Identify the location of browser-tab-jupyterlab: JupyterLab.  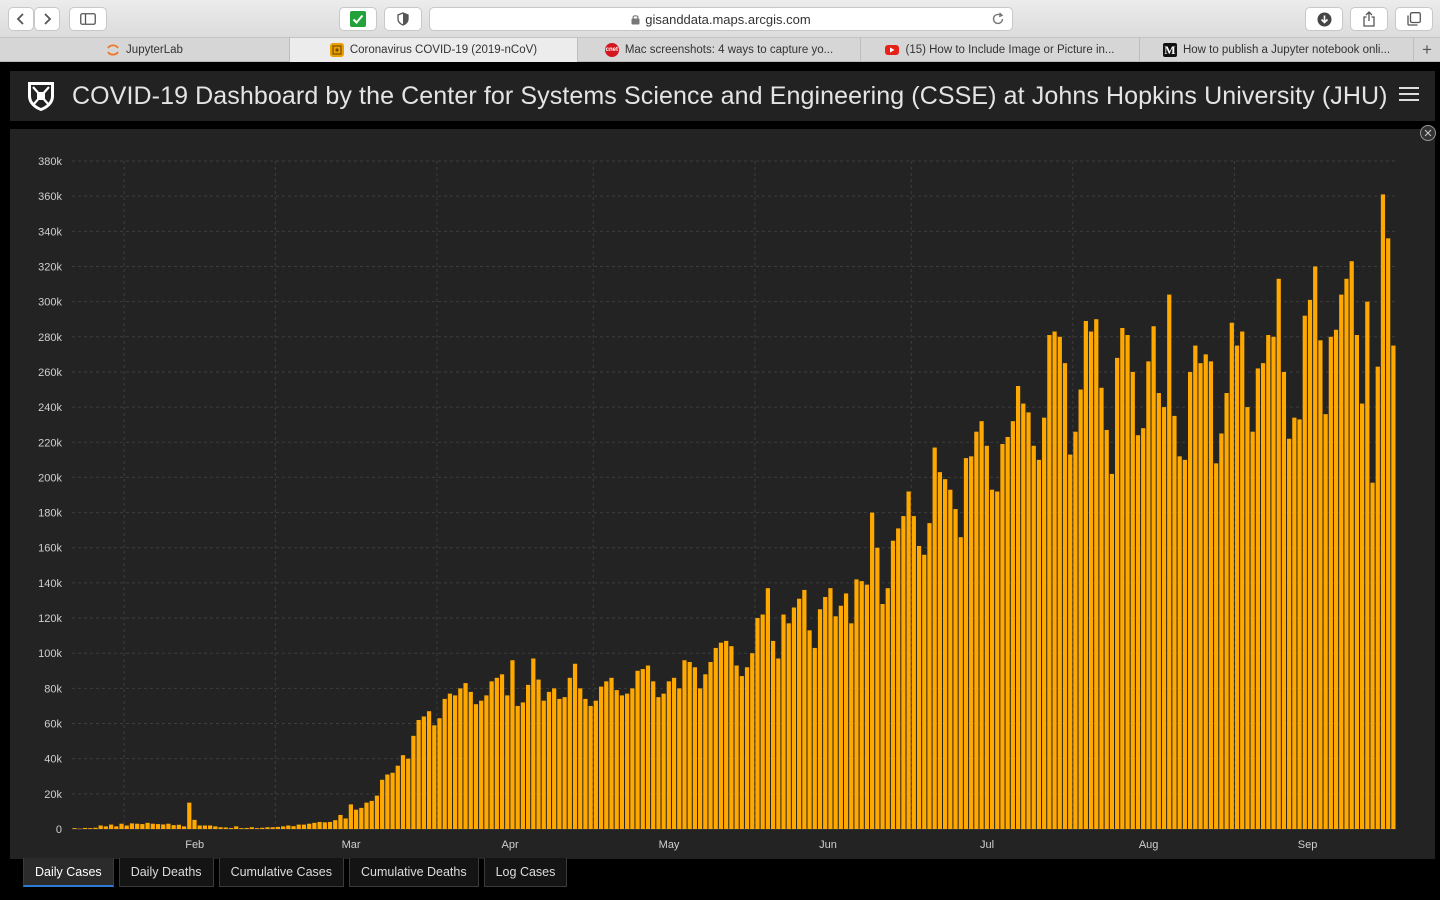
(145, 50).